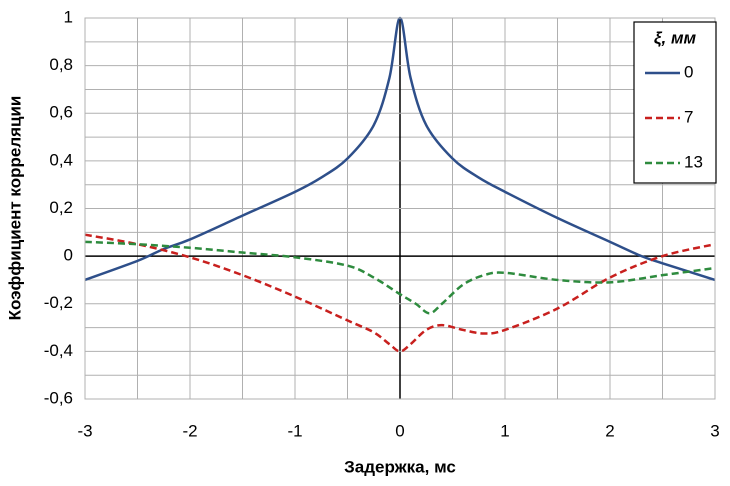 This screenshot has height=486, width=730. What do you see at coordinates (84, 430) in the screenshot?
I see `x-tick-label: -3` at bounding box center [84, 430].